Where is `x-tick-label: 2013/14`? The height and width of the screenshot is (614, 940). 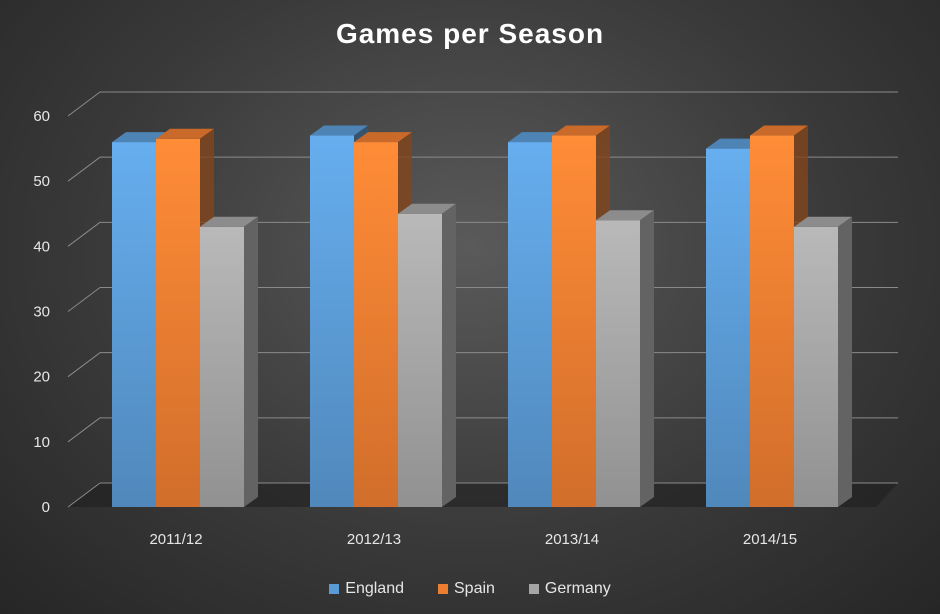
x-tick-label: 2013/14 is located at coordinates (572, 539).